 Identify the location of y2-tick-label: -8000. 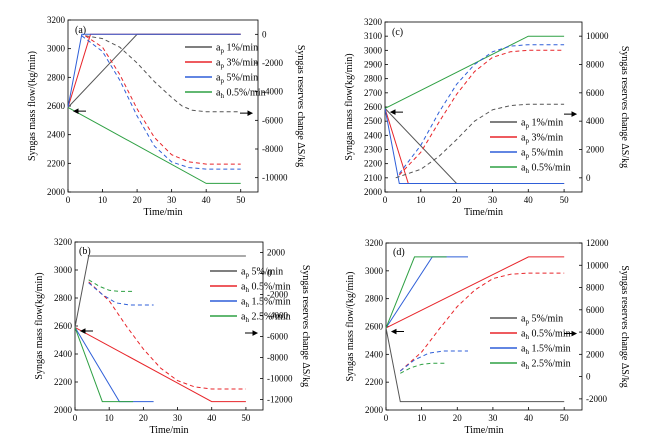
(272, 149).